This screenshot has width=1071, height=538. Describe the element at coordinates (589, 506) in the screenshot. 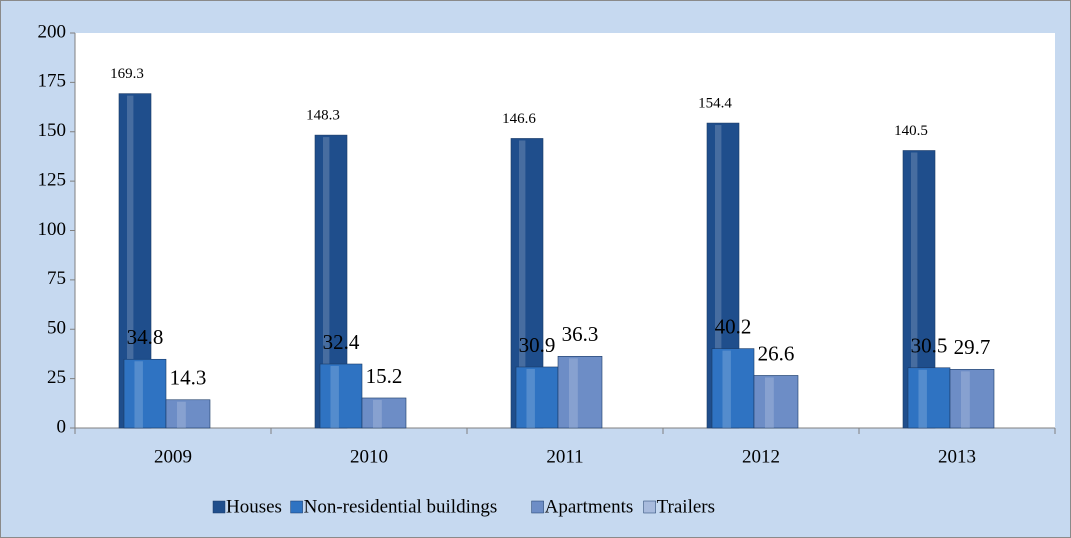

I see `legend-label: Apartments` at that location.